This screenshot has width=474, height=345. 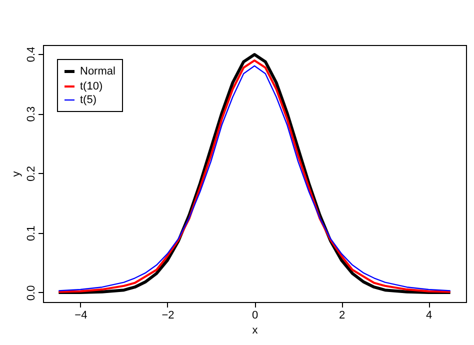 I want to click on y-tick-label: 0.0, so click(x=32, y=293).